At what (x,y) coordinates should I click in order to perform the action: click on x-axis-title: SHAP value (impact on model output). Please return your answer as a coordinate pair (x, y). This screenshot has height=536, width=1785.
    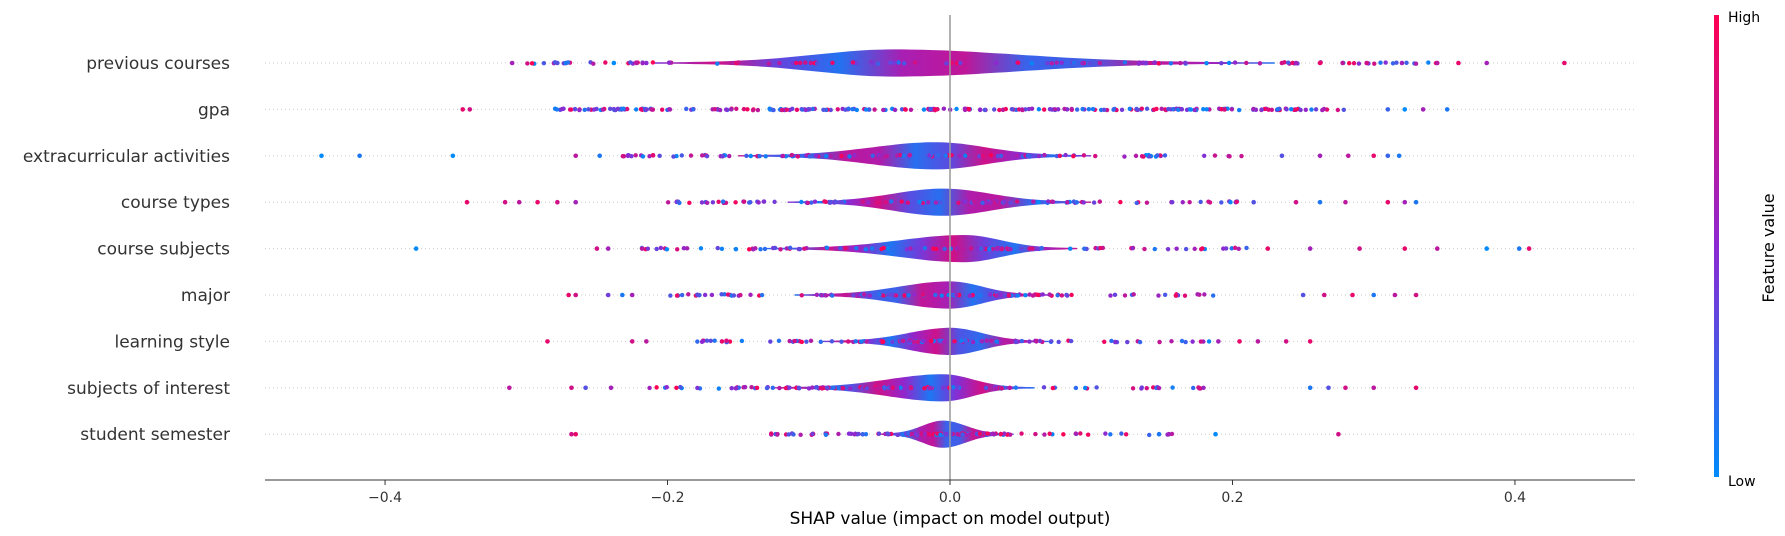
    Looking at the image, I should click on (950, 519).